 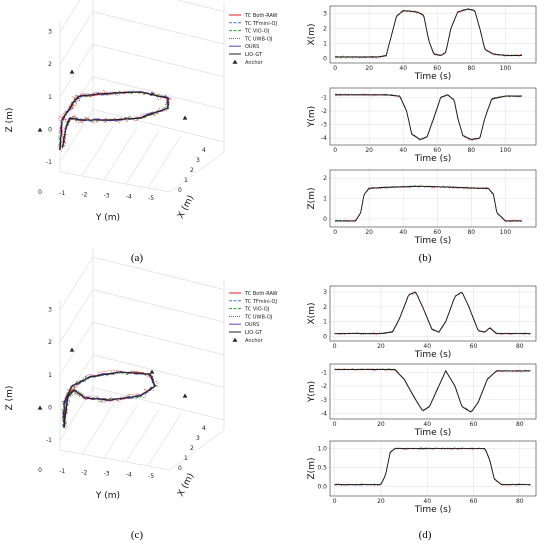 I want to click on y-axis-label: Y(m), so click(x=312, y=392).